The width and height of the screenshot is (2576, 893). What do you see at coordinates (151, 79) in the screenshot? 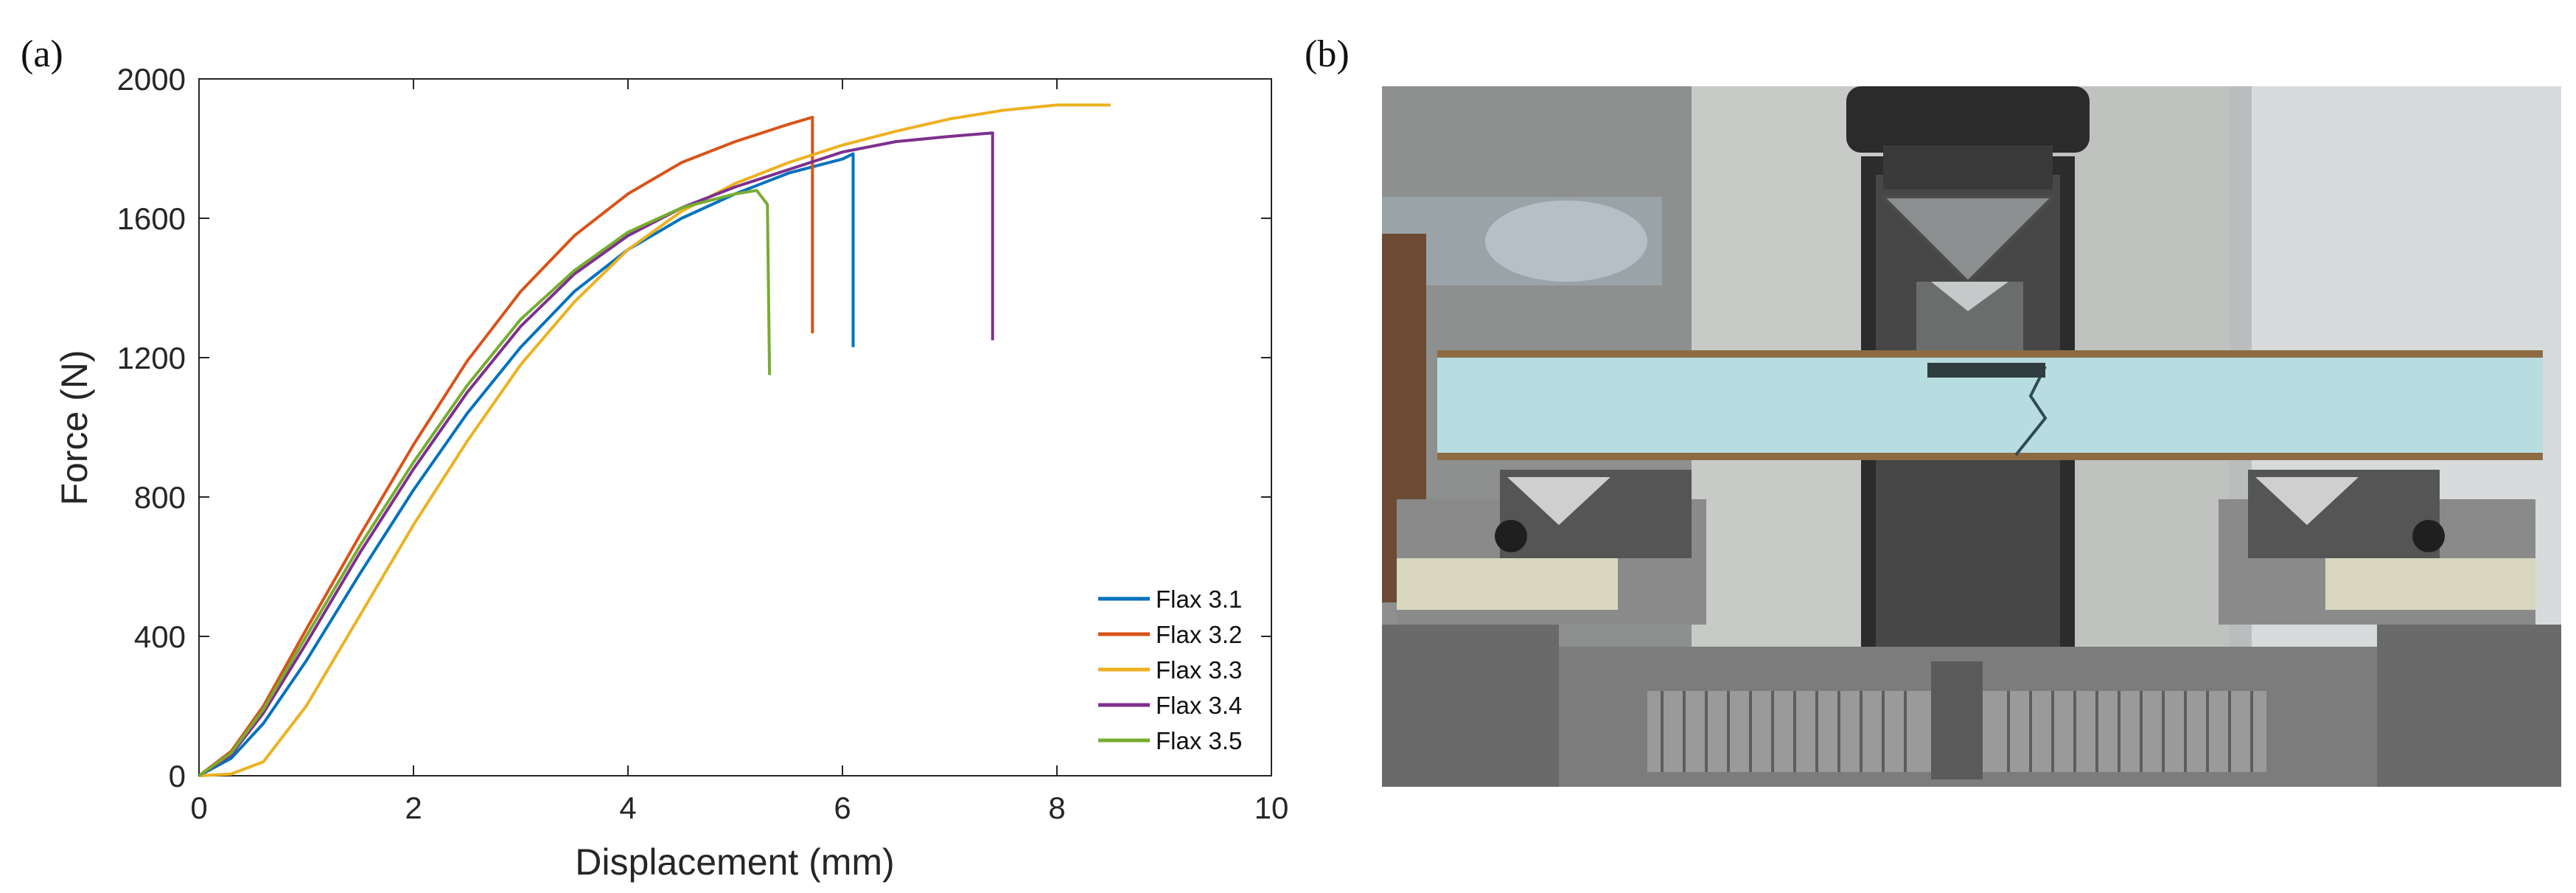
I see `y-tick-label: 2000` at bounding box center [151, 79].